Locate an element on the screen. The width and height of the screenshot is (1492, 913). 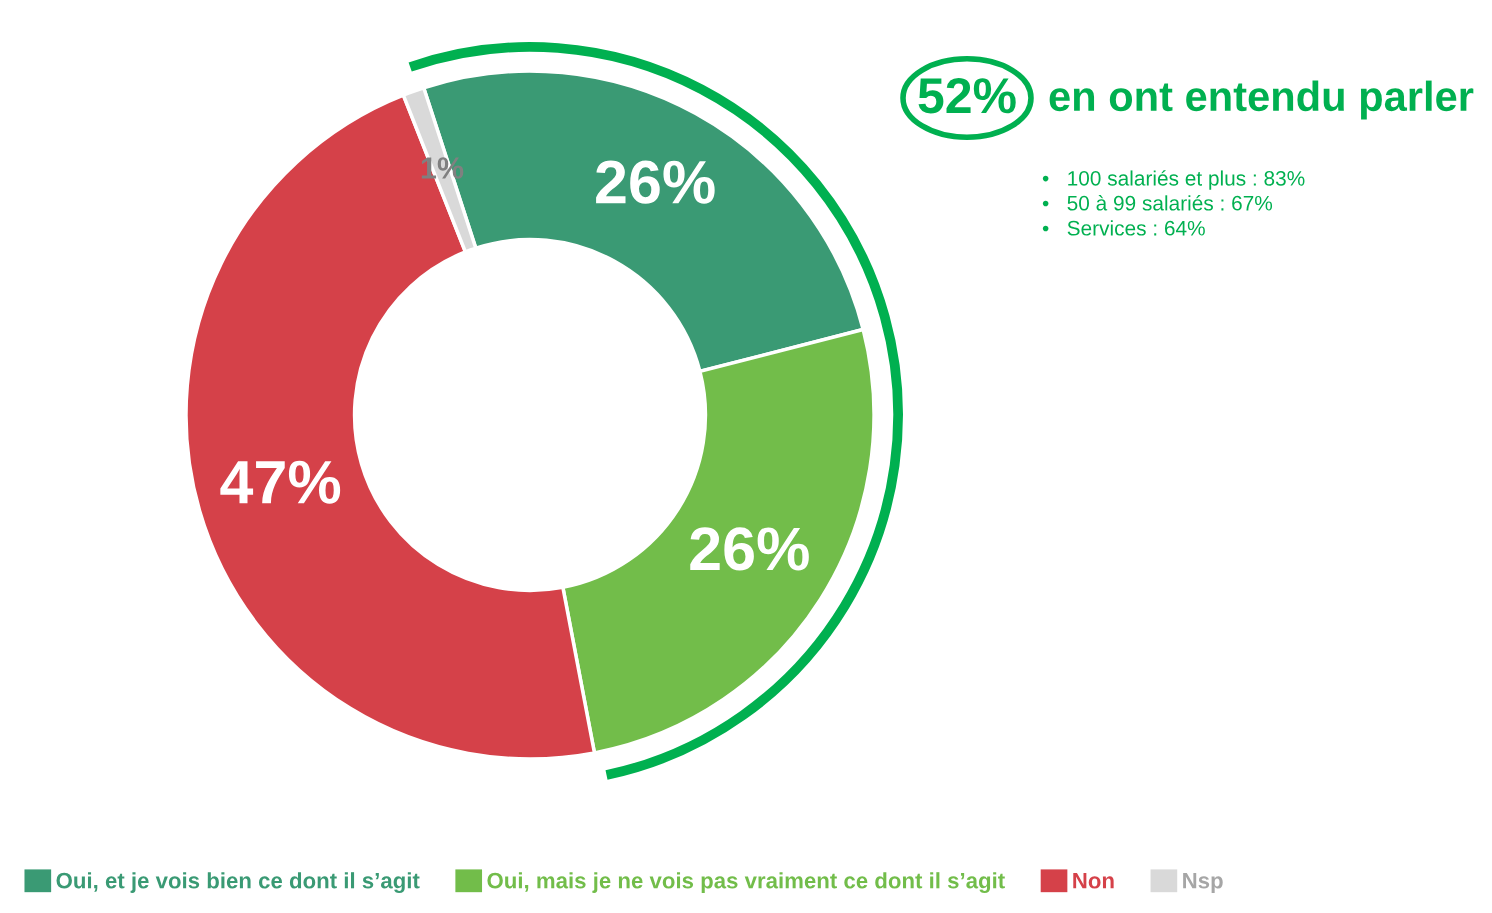
text: 52% is located at coordinates (967, 96).